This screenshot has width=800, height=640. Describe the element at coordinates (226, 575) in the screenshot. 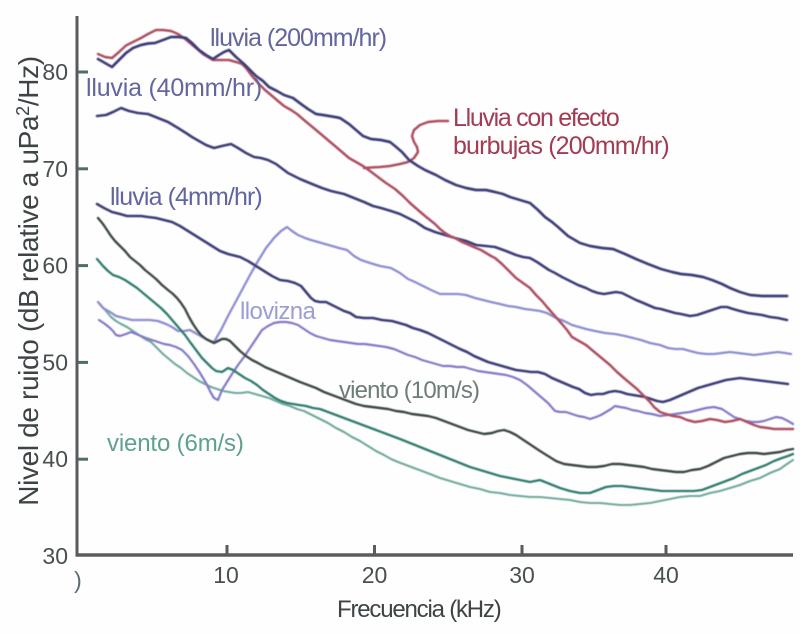

I see `svg-text: 10` at that location.